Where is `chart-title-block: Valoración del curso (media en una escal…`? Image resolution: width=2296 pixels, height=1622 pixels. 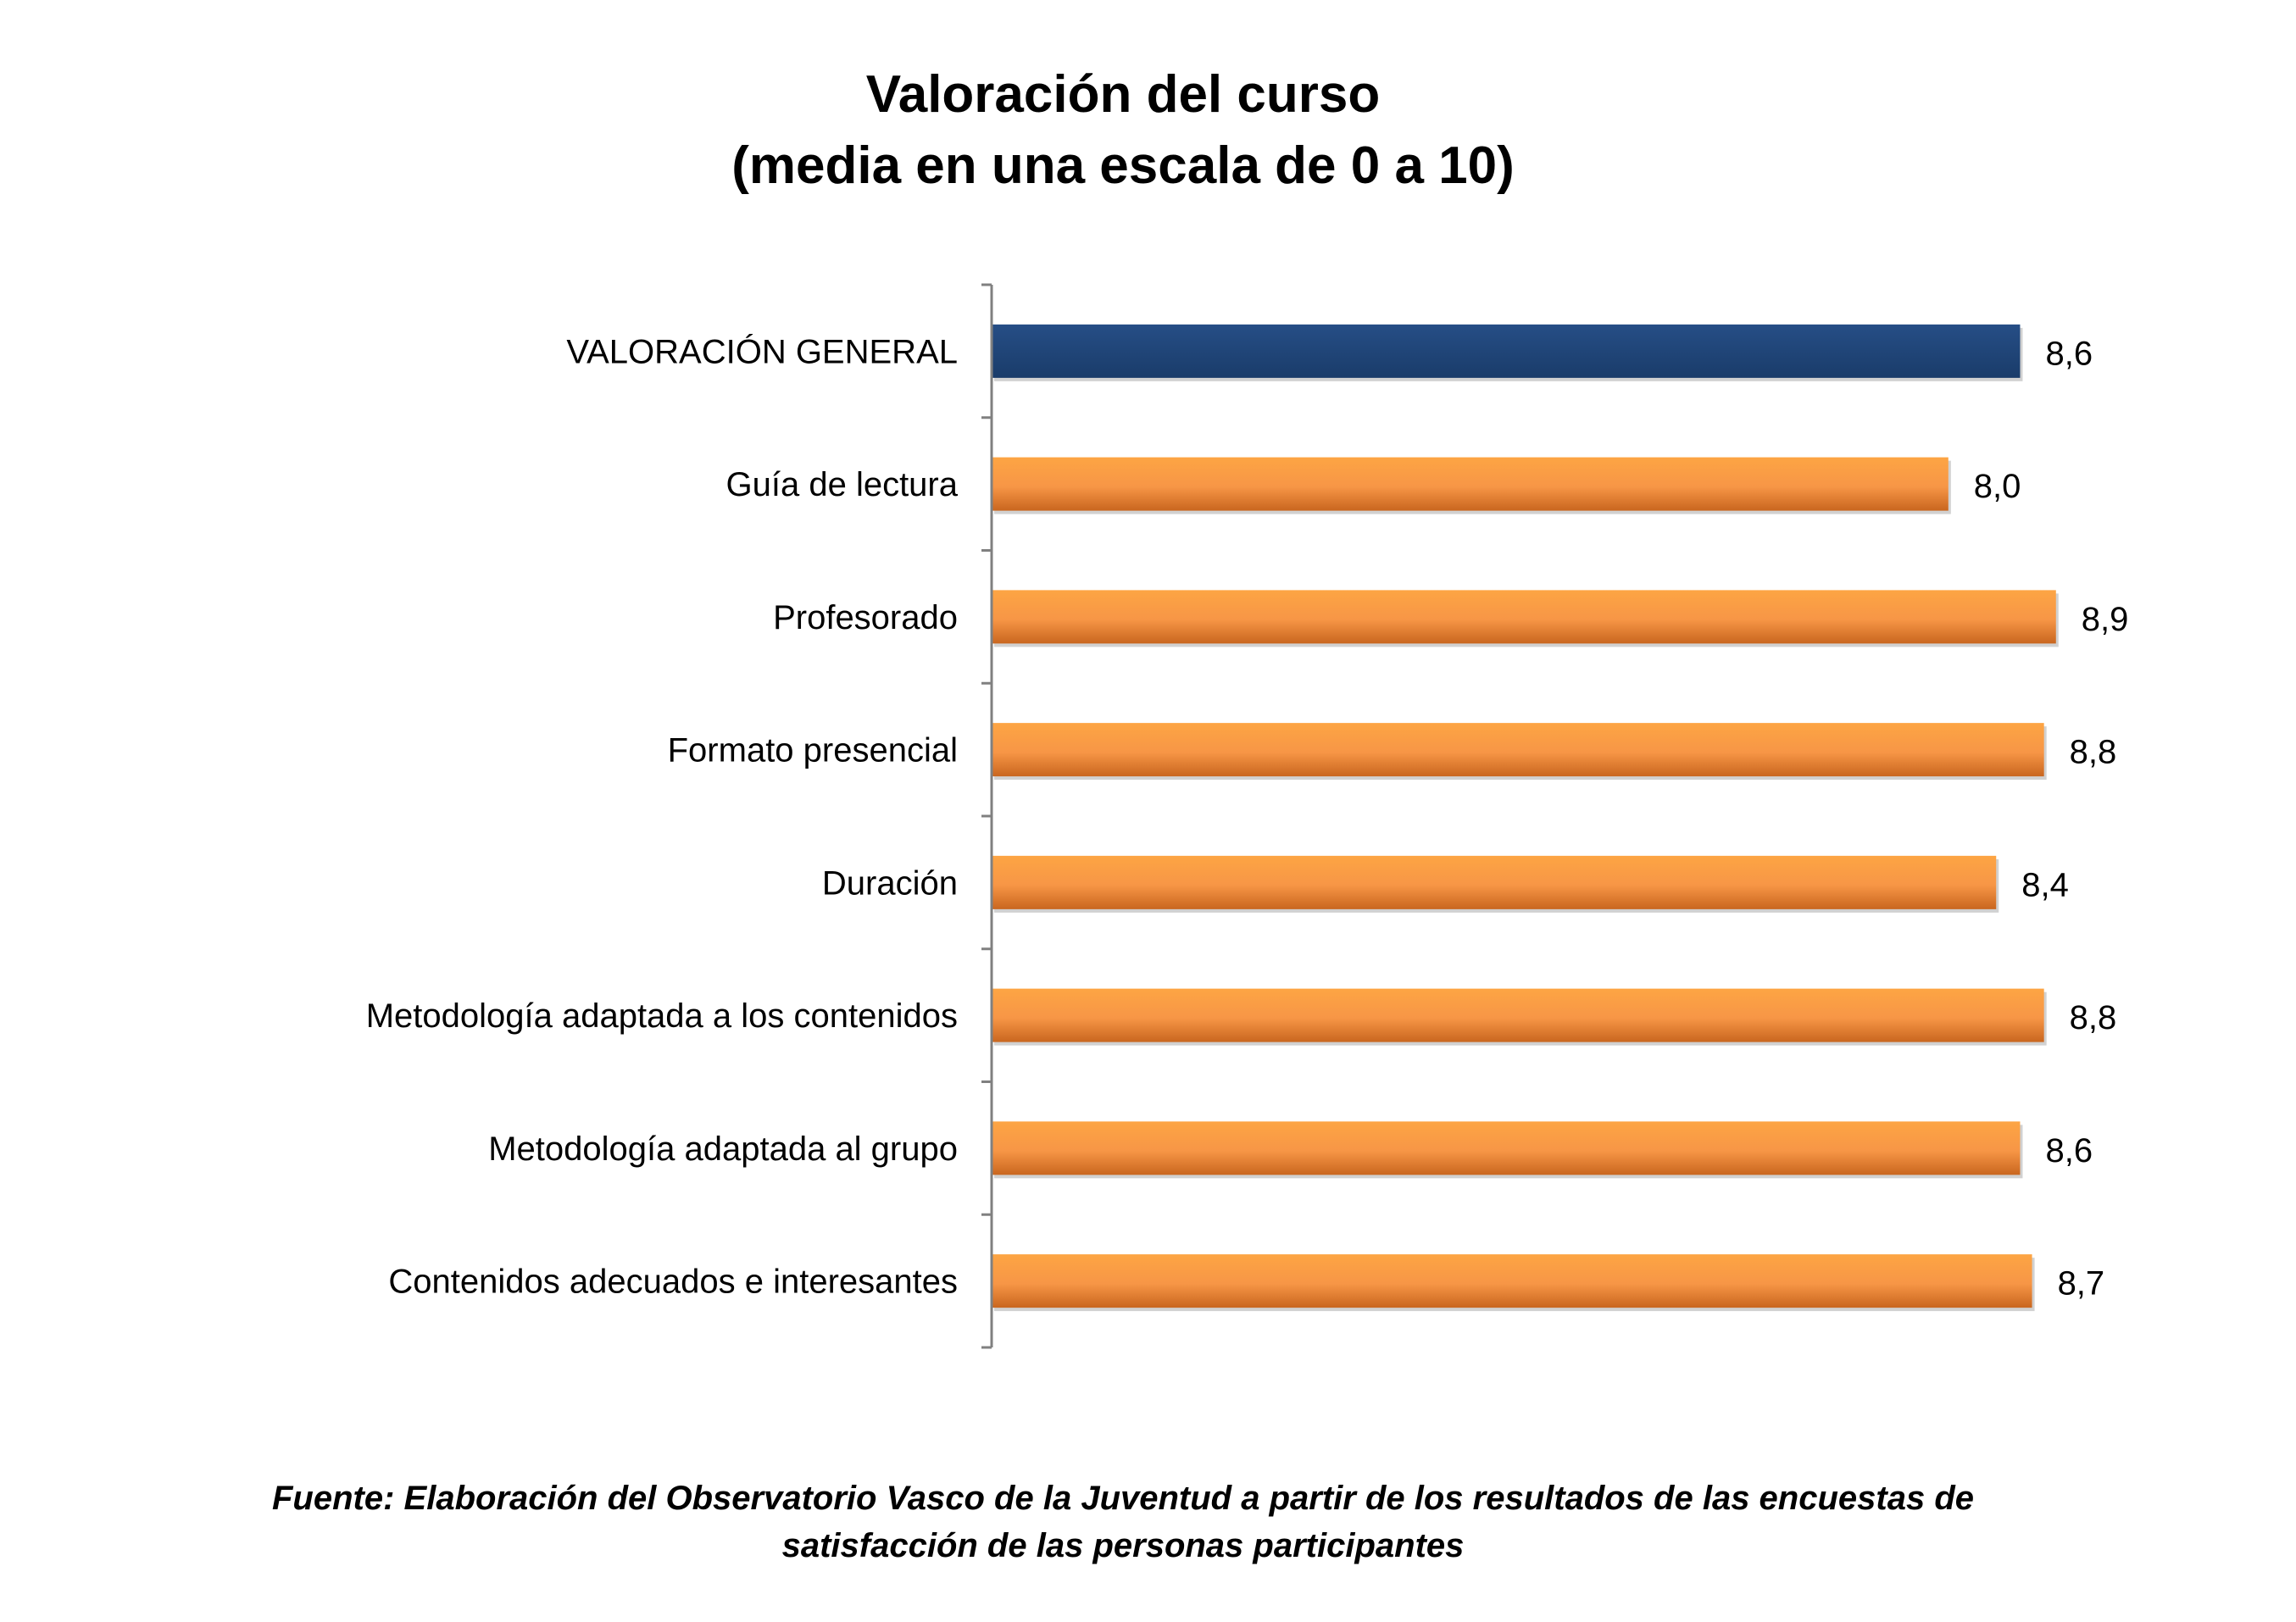 chart-title-block: Valoración del curso (media en una escal… is located at coordinates (1123, 131).